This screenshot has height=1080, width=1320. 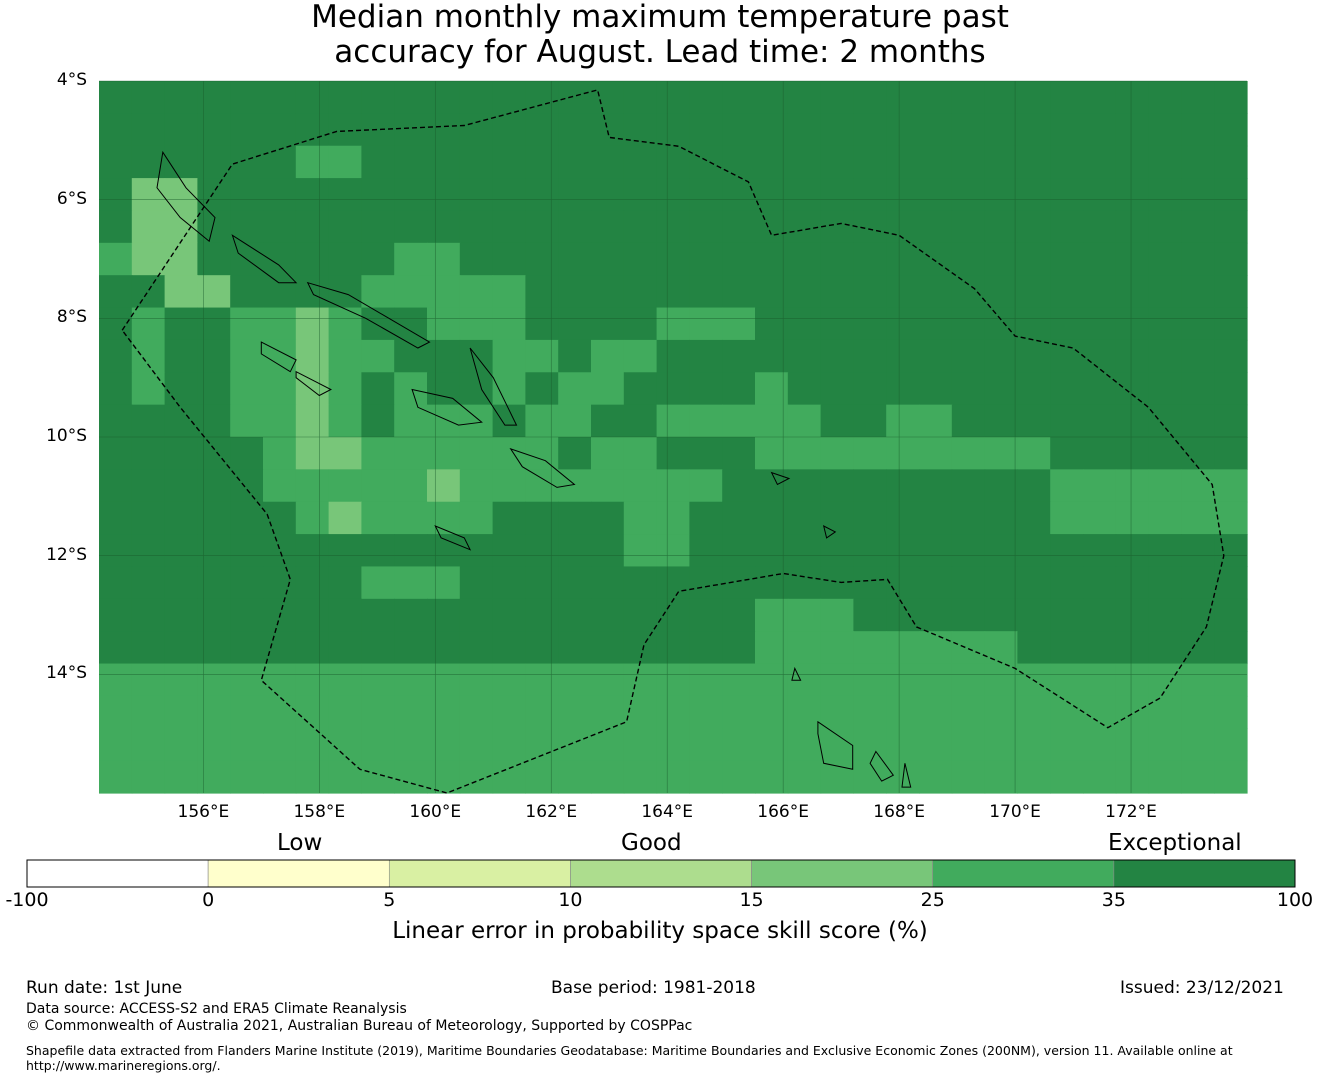 I want to click on colorbar-tick-label: 15, so click(x=751, y=900).